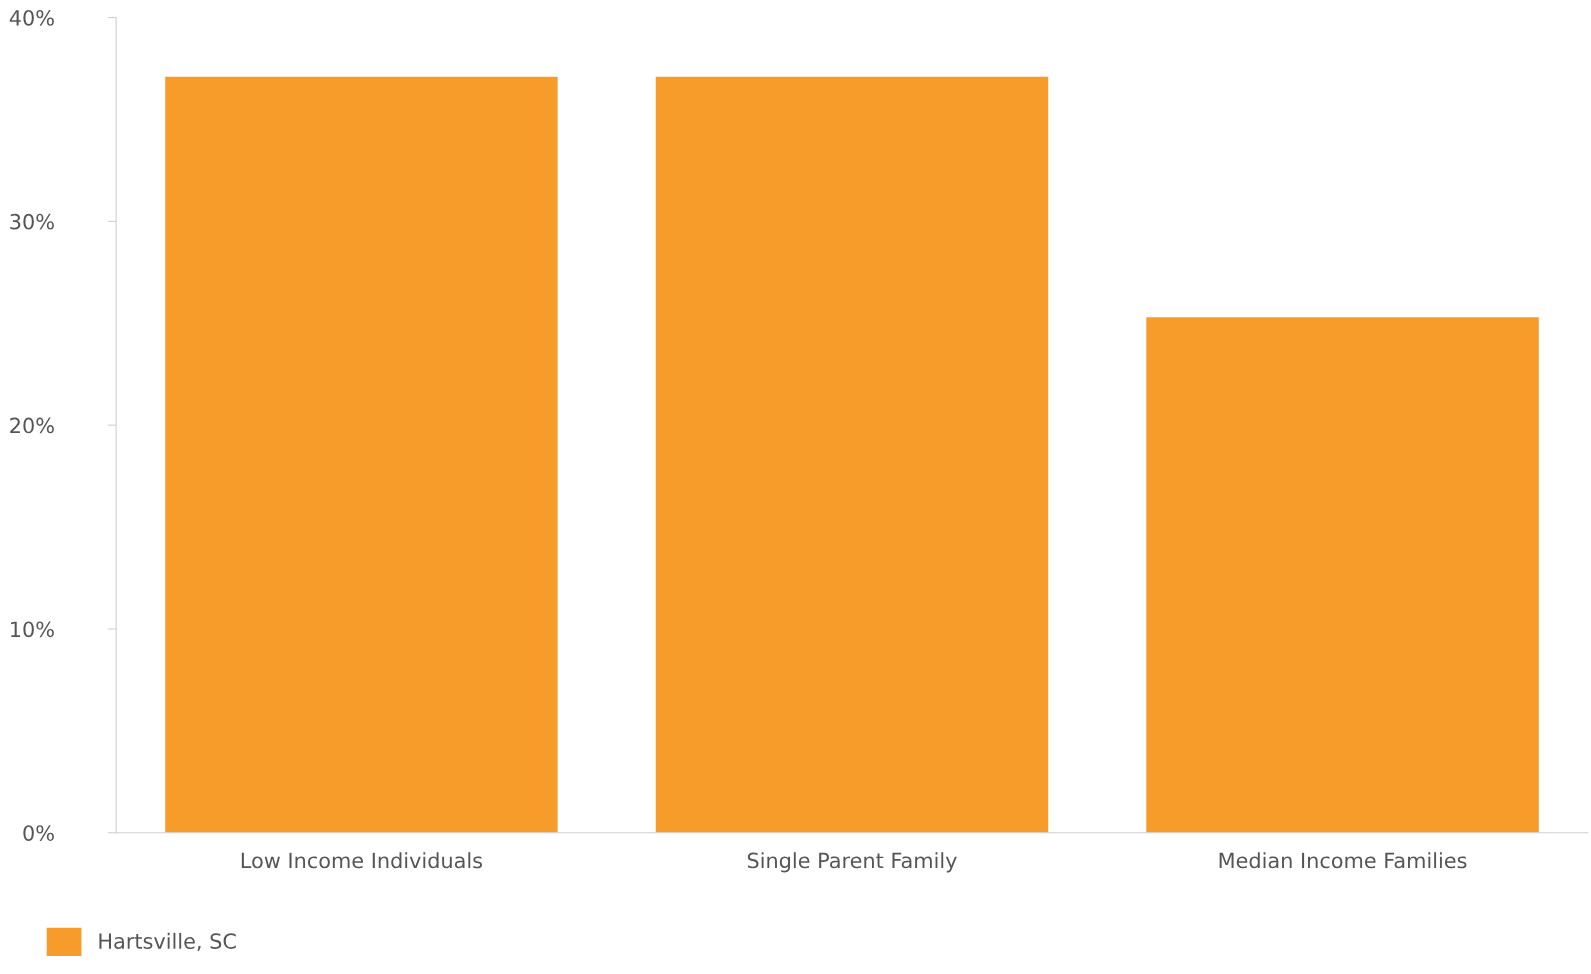  What do you see at coordinates (31, 17) in the screenshot?
I see `y-tick-label: 40%` at bounding box center [31, 17].